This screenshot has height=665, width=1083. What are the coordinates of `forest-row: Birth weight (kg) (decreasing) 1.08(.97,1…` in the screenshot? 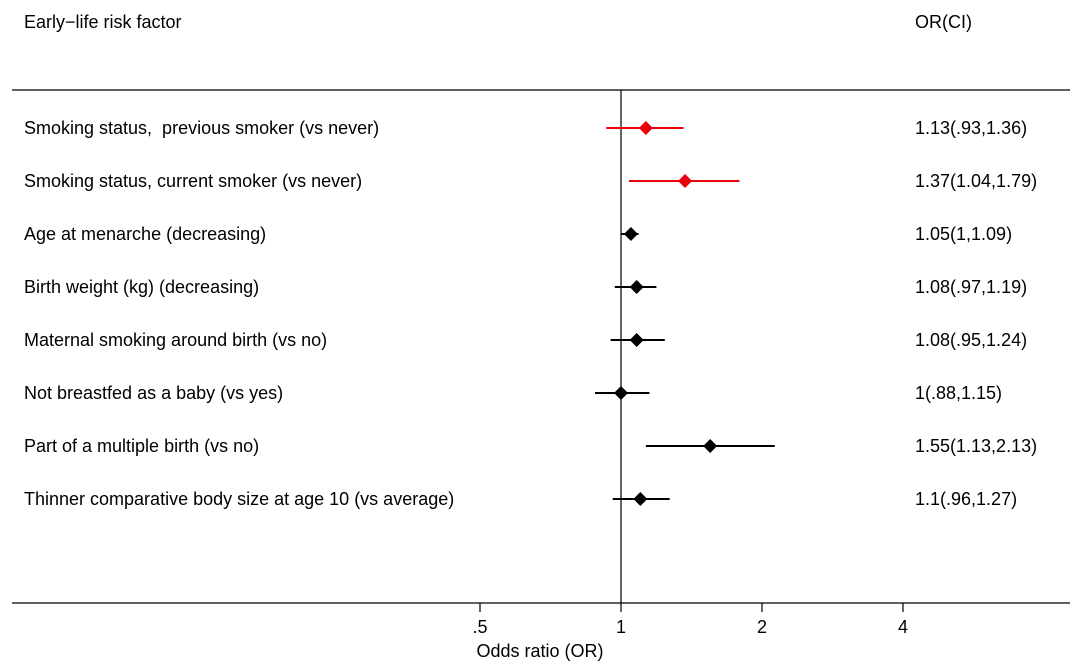 It's located at (525, 287).